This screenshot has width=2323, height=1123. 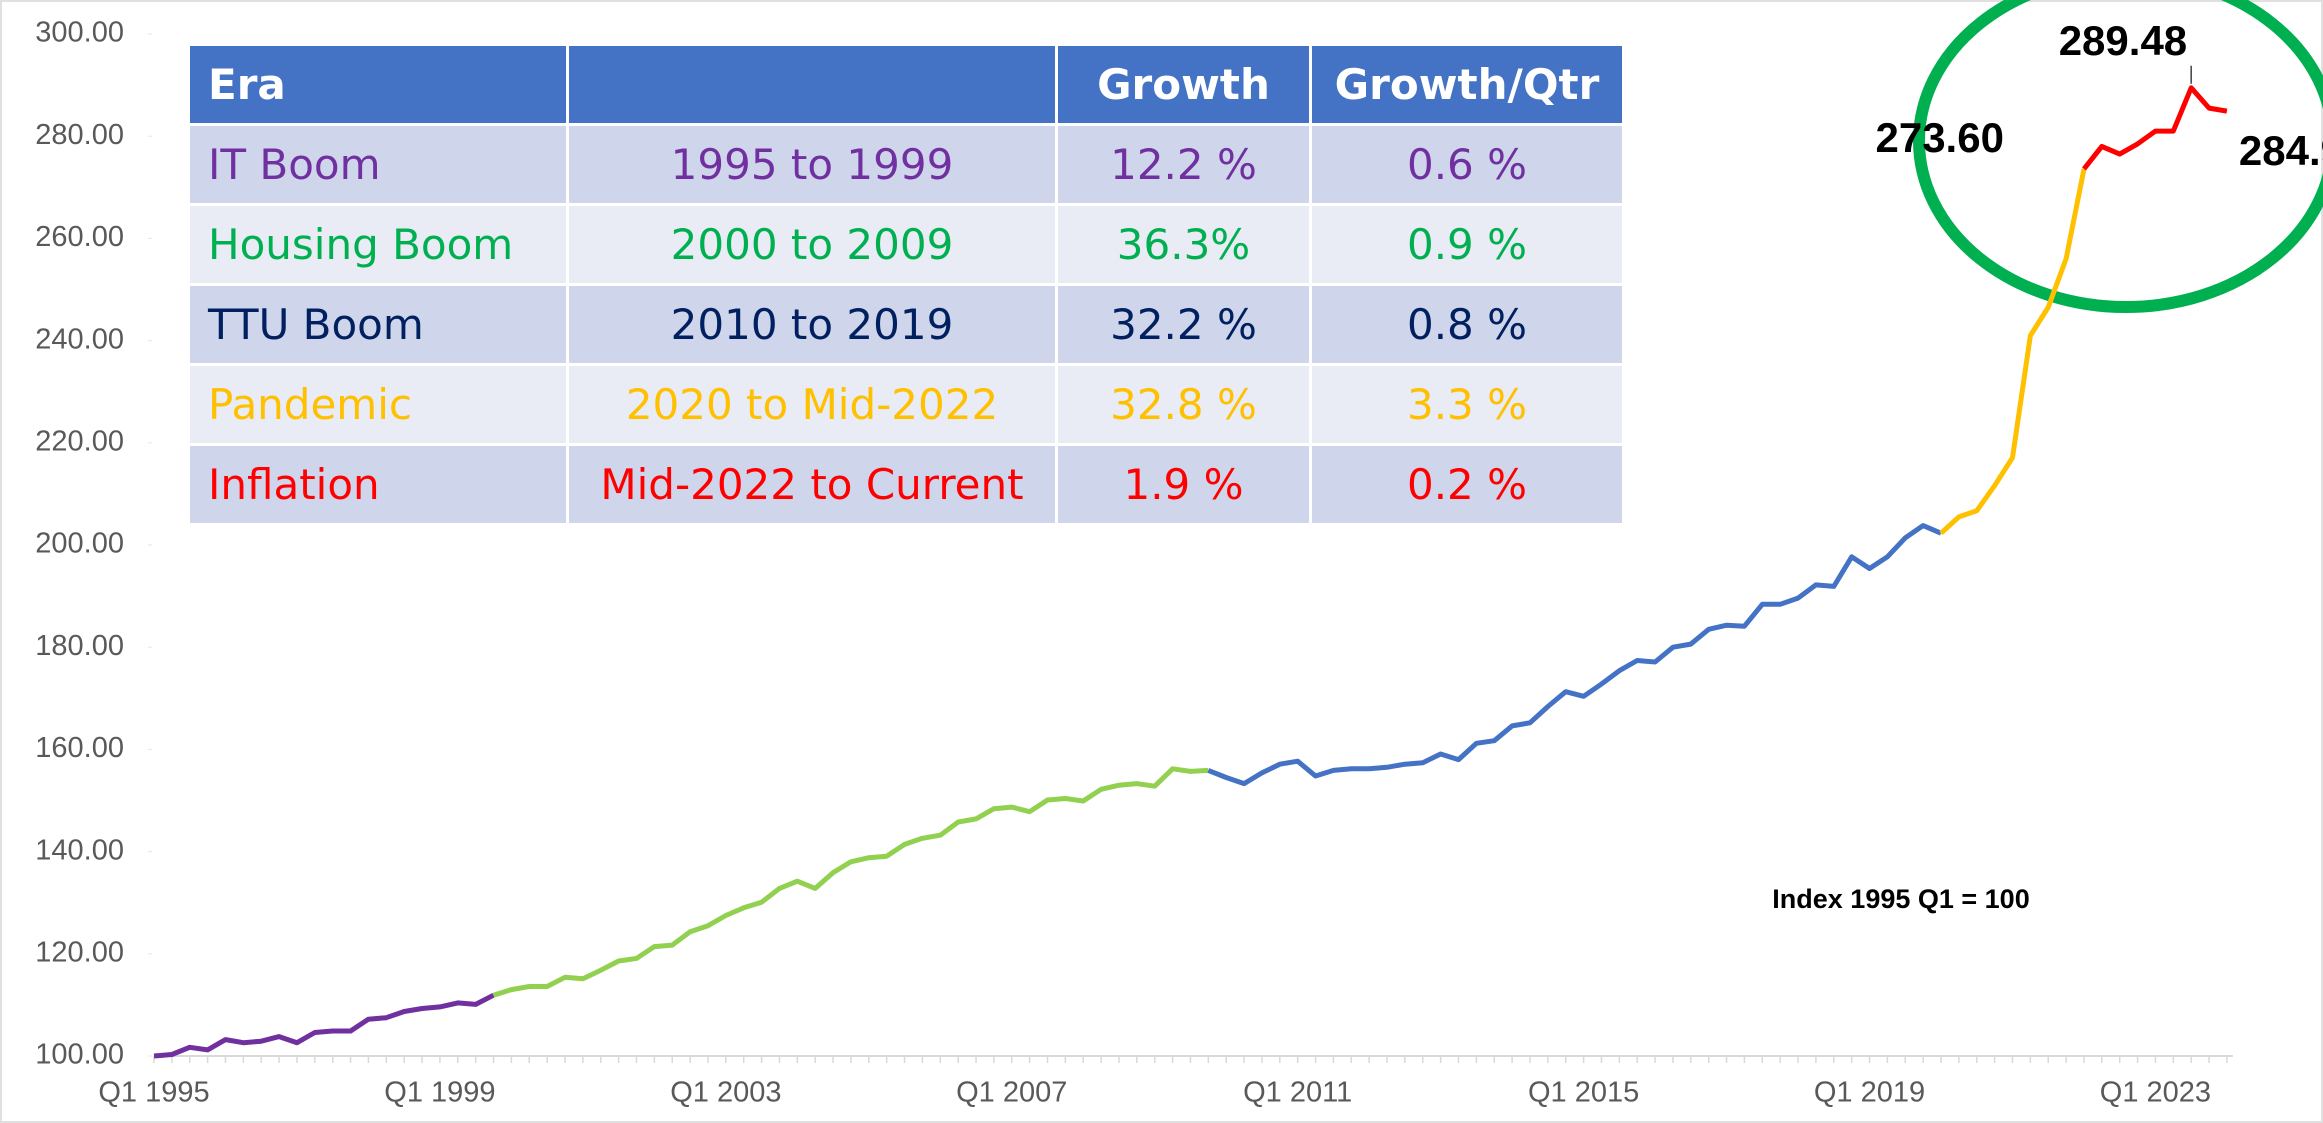 What do you see at coordinates (439, 1093) in the screenshot?
I see `x-tick-label: Q1 1999` at bounding box center [439, 1093].